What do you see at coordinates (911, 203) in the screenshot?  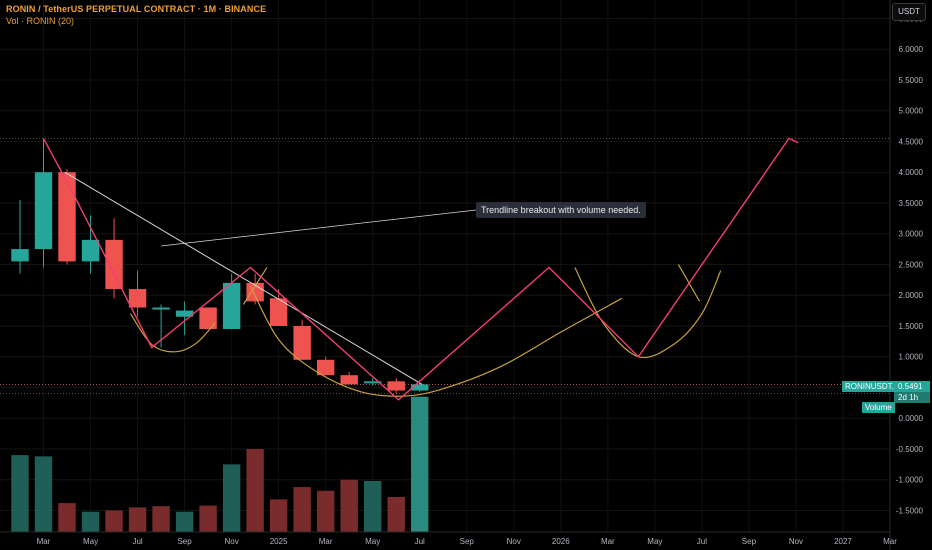 I see `y-tick-label: 3.5000` at bounding box center [911, 203].